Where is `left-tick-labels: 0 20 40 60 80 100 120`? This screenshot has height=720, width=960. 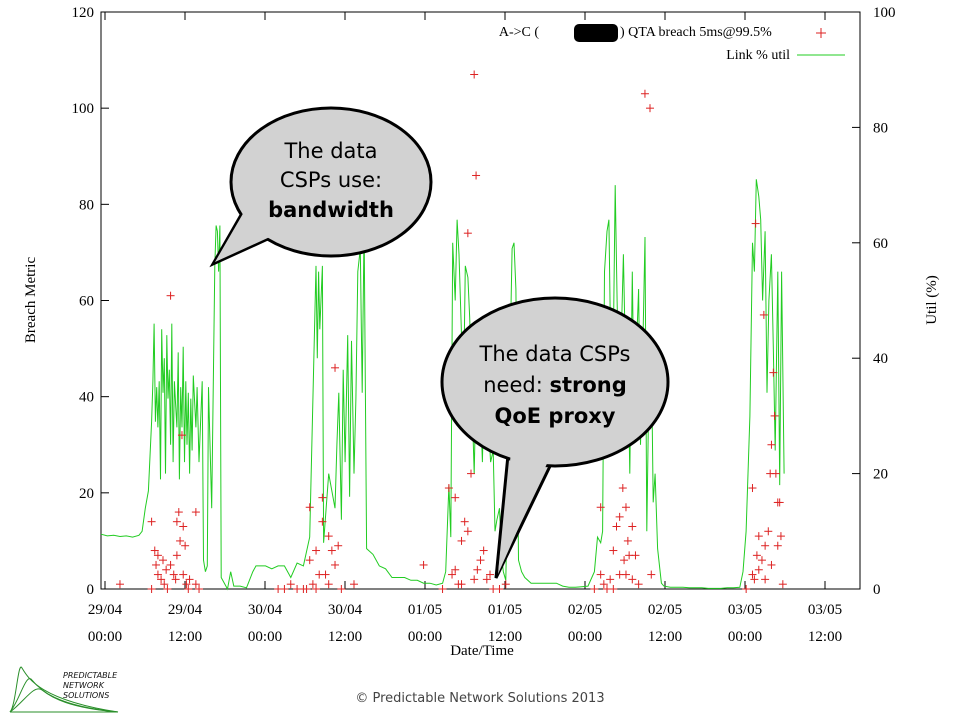 left-tick-labels: 0 20 40 60 80 100 120 is located at coordinates (83, 301).